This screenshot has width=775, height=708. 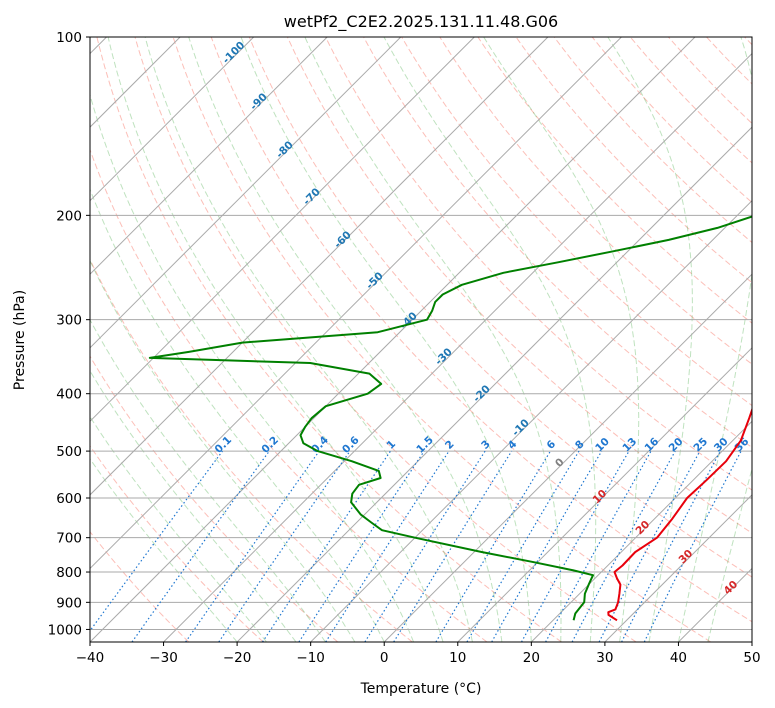 What do you see at coordinates (457, 658) in the screenshot?
I see `x-tick-label: 10` at bounding box center [457, 658].